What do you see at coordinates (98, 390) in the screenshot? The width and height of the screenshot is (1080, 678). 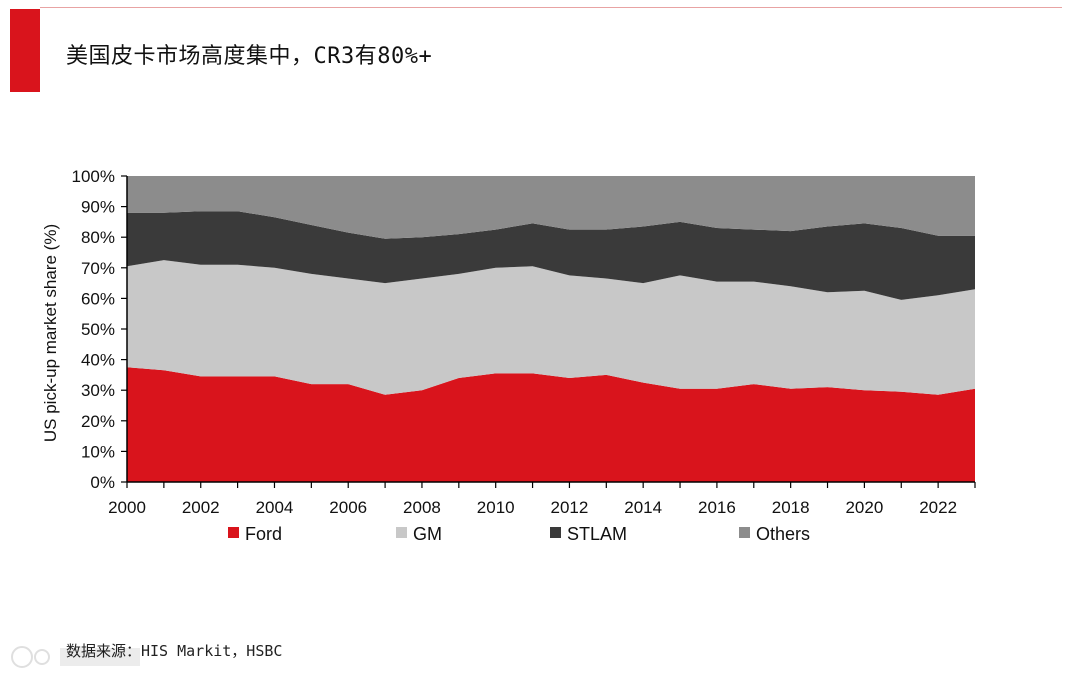 I see `y-tick-label: 30%` at bounding box center [98, 390].